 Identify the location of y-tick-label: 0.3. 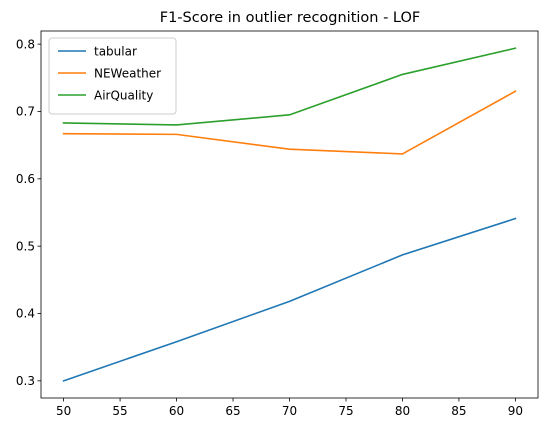
(25, 381).